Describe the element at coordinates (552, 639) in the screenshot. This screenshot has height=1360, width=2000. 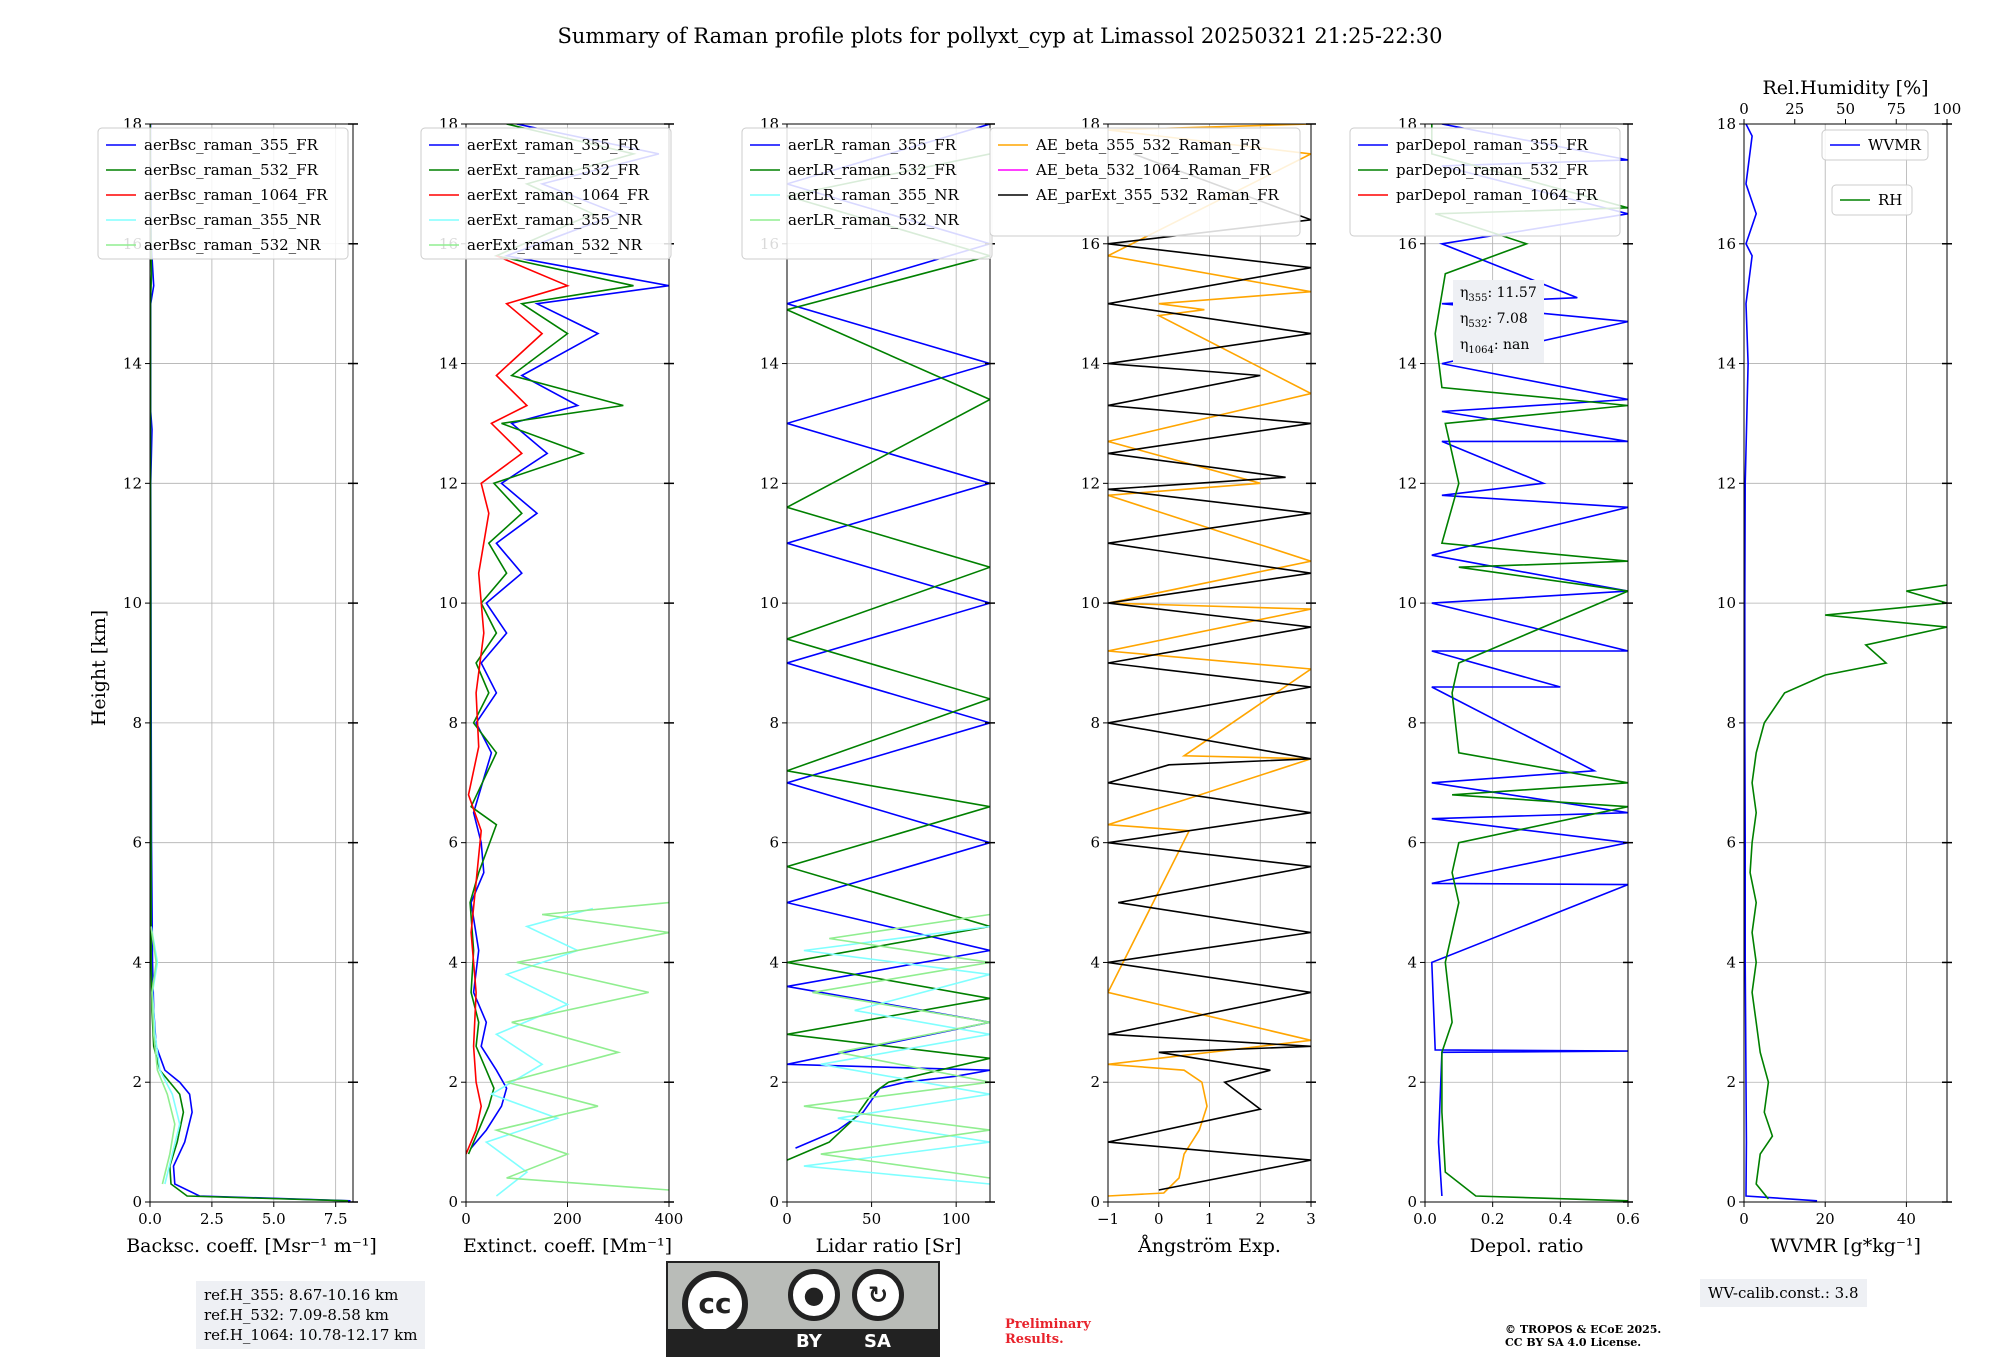
I see `series-line-aerExt_raman_532_FR` at that location.